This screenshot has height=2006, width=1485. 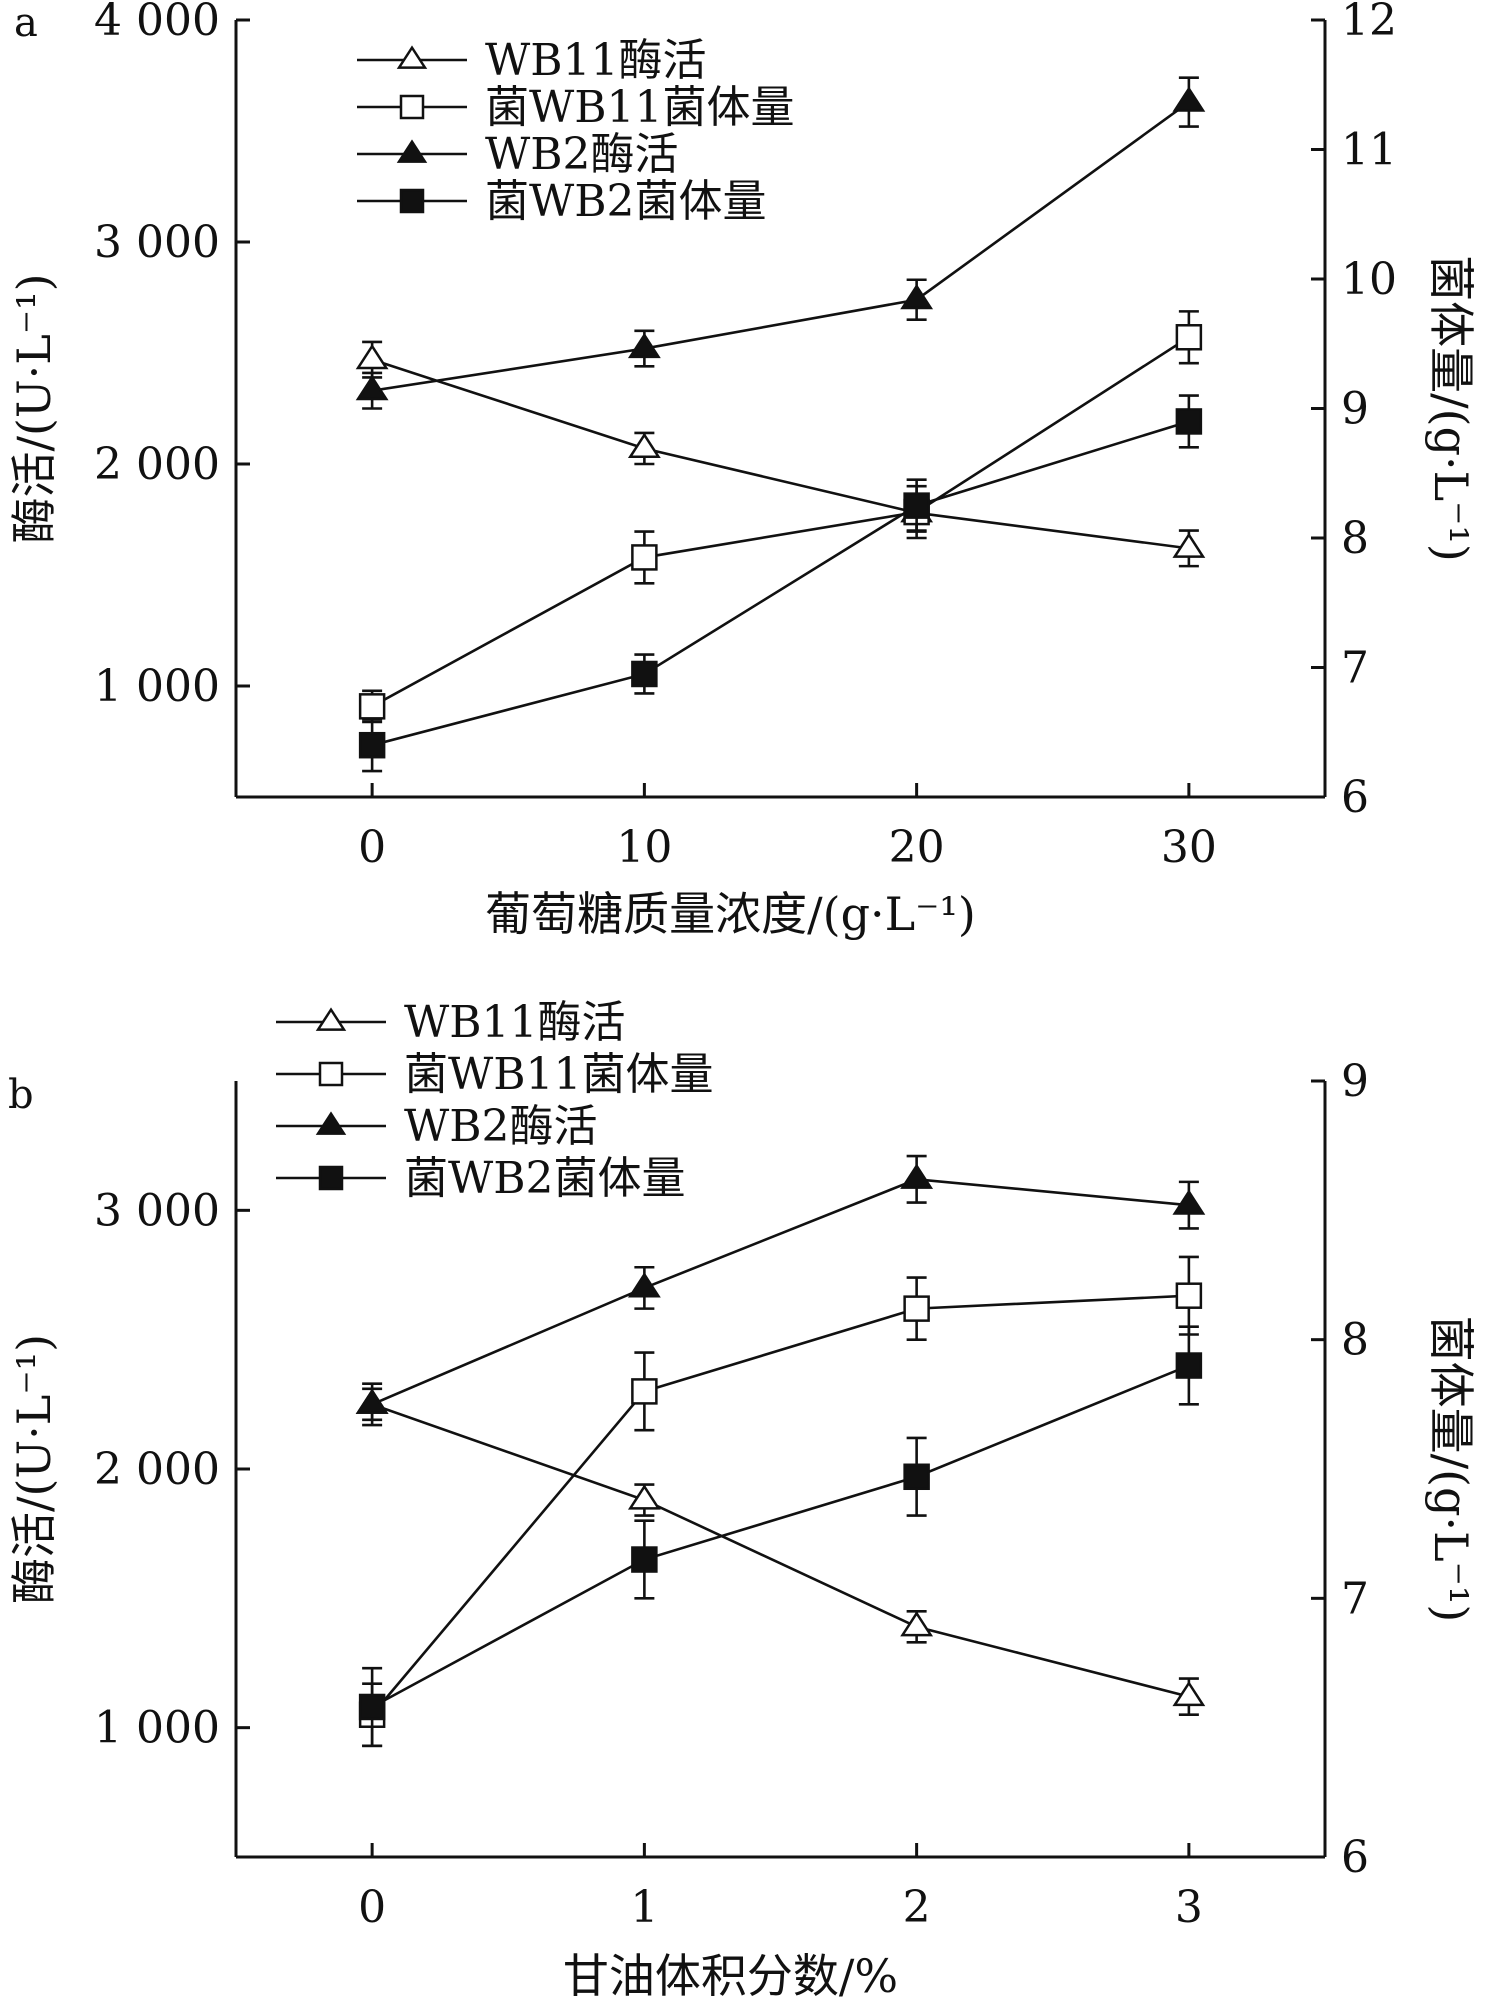 I want to click on x-tick-label: 30, so click(x=1189, y=847).